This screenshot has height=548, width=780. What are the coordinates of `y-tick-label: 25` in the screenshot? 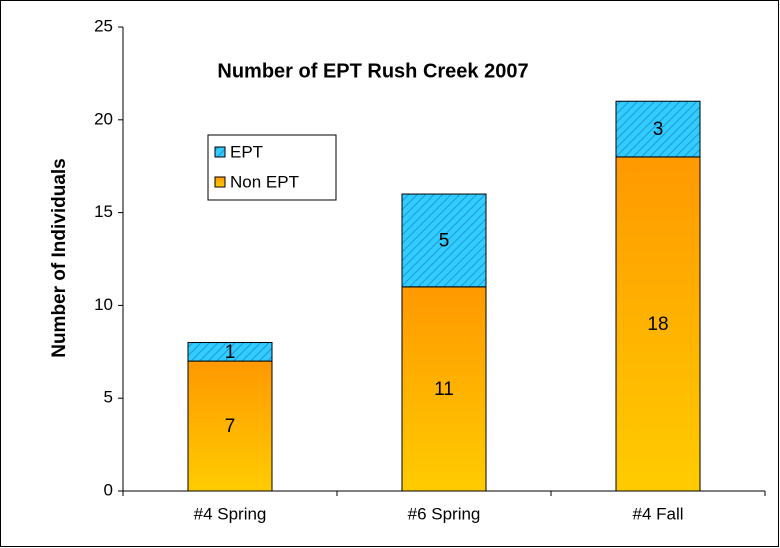 It's located at (103, 25).